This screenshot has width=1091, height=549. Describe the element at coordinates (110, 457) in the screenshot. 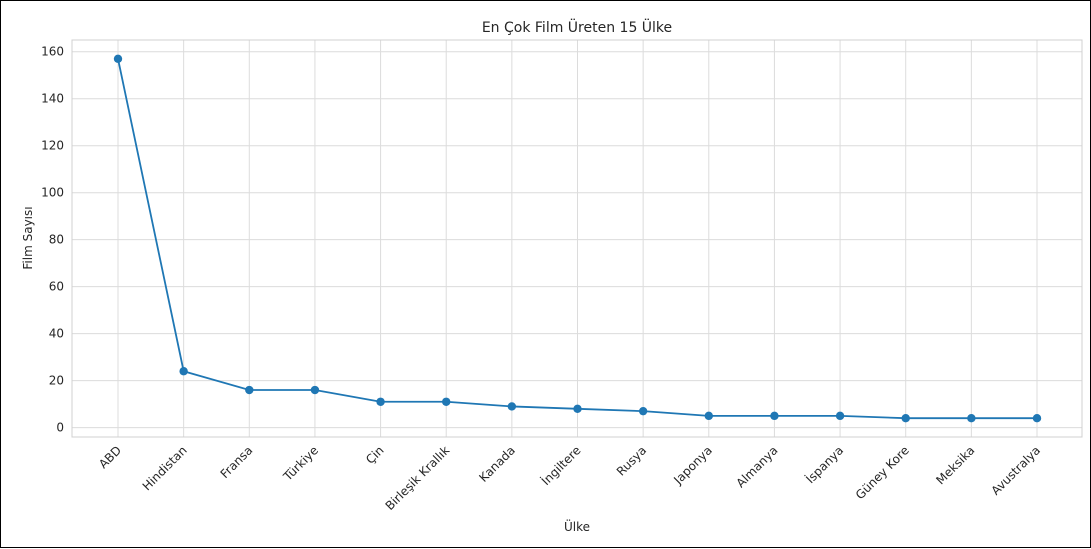

I see `x-tick-label: ABD` at that location.